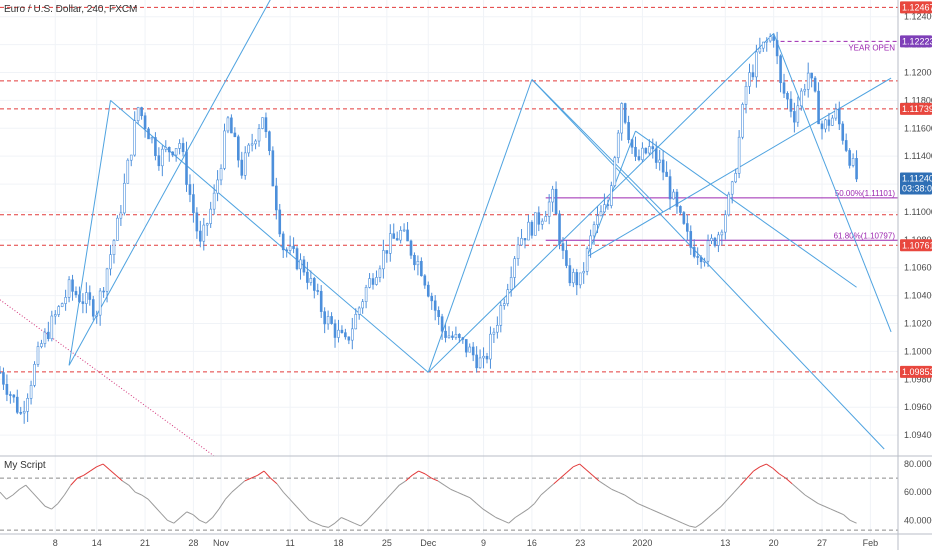 The width and height of the screenshot is (932, 550). I want to click on indicator-y-tick: 40.00000, so click(918, 520).